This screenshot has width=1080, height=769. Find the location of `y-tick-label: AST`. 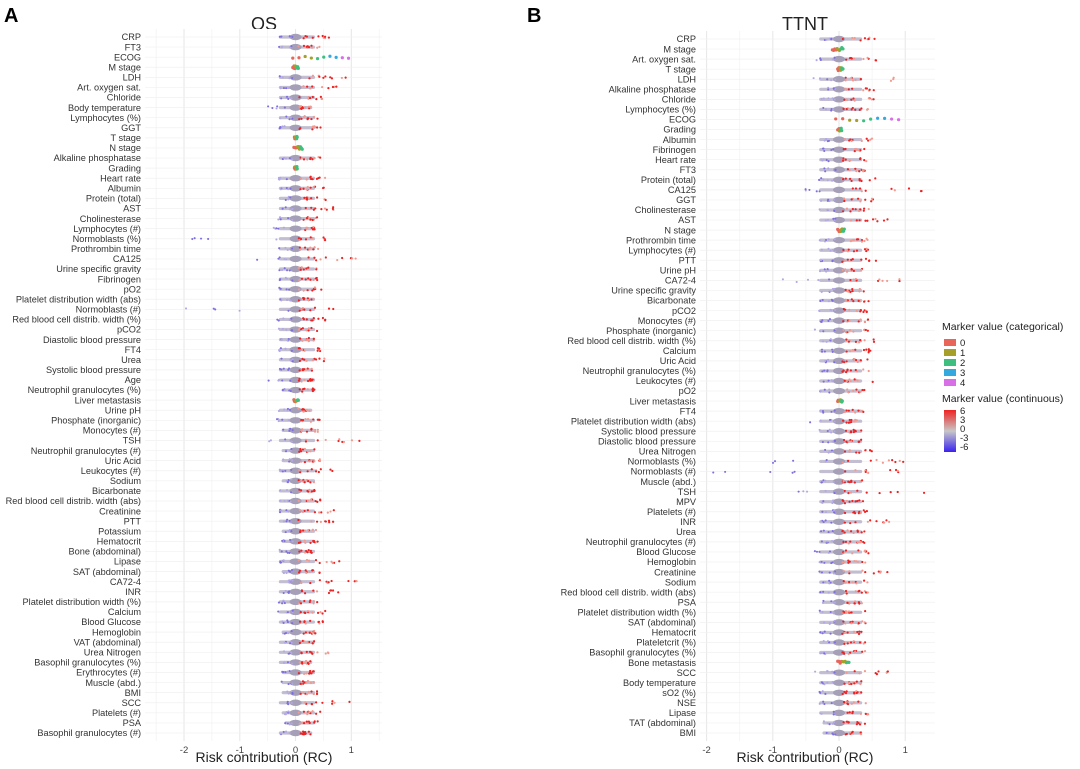

y-tick-label: AST is located at coordinates (132, 209).